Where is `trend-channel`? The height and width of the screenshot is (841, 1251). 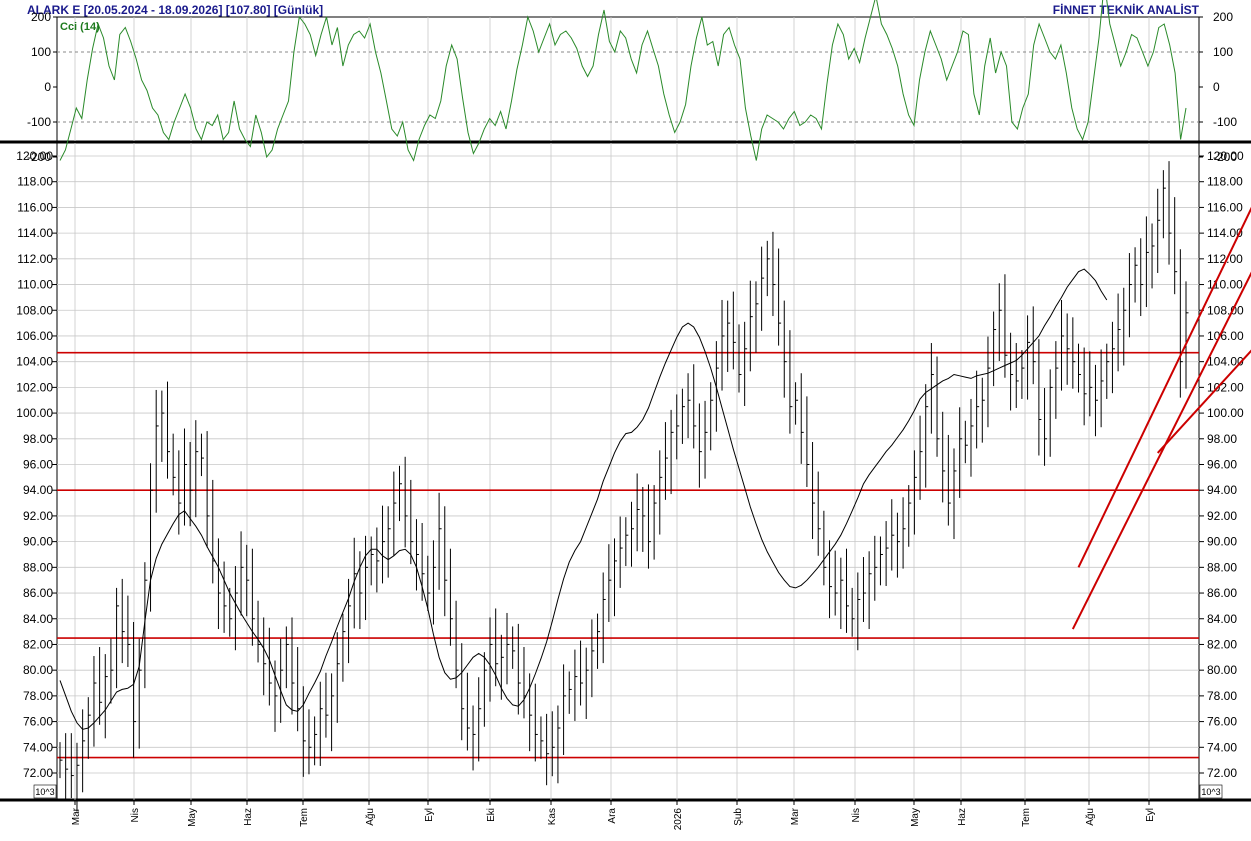
trend-channel is located at coordinates (1161, 418).